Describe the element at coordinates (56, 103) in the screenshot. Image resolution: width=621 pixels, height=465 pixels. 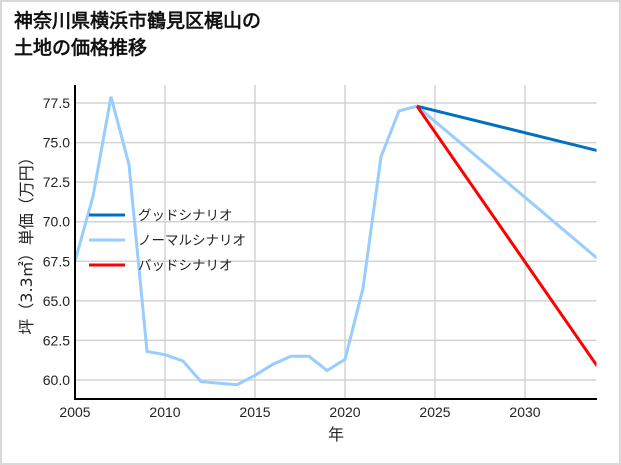
I see `y-tick-label: 77.5` at that location.